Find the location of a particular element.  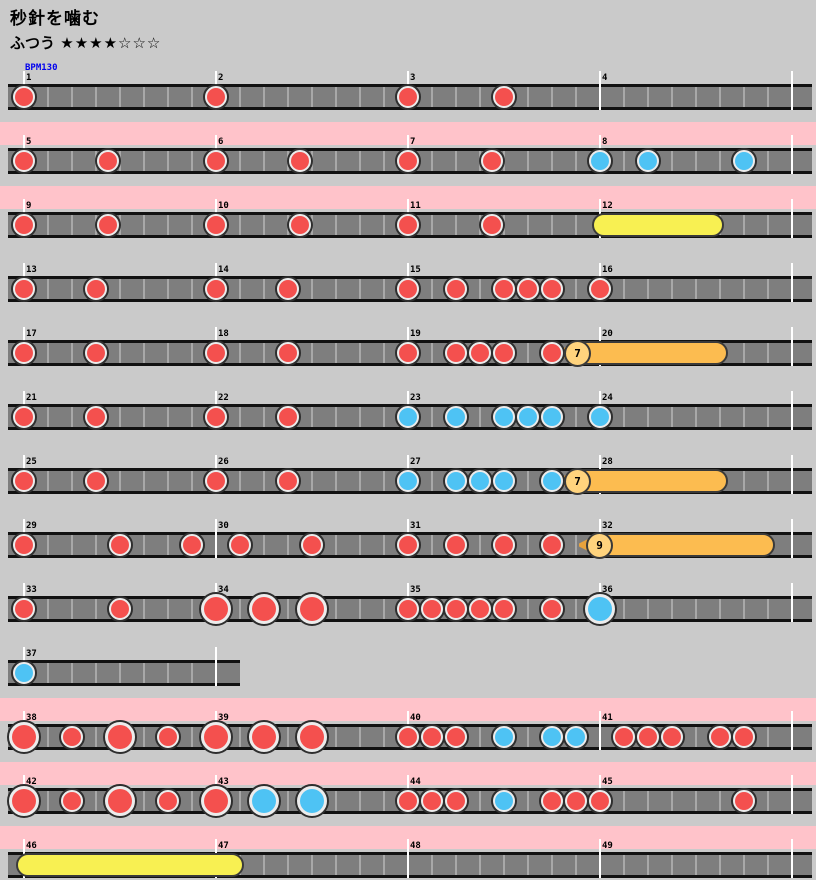

measure-number: 3 is located at coordinates (413, 78).